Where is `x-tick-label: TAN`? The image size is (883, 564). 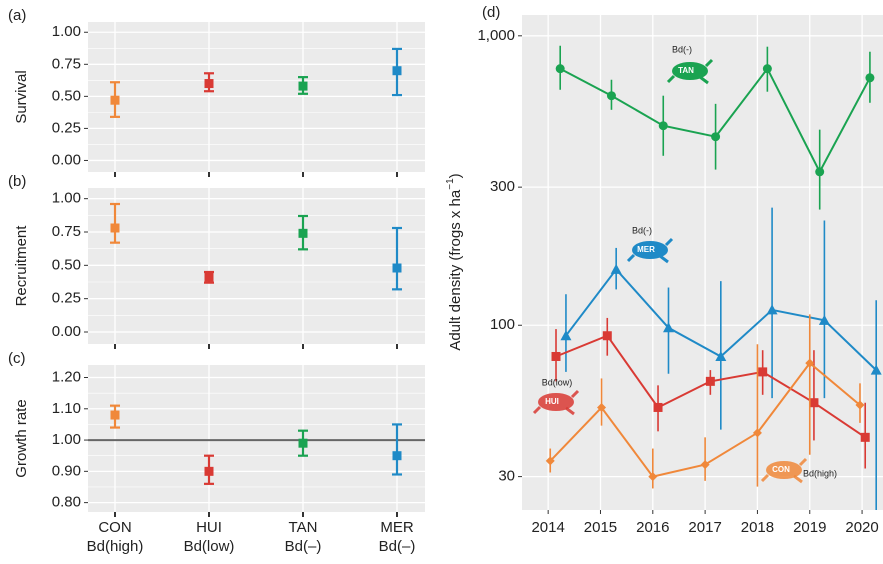
x-tick-label: TAN is located at coordinates (303, 527).